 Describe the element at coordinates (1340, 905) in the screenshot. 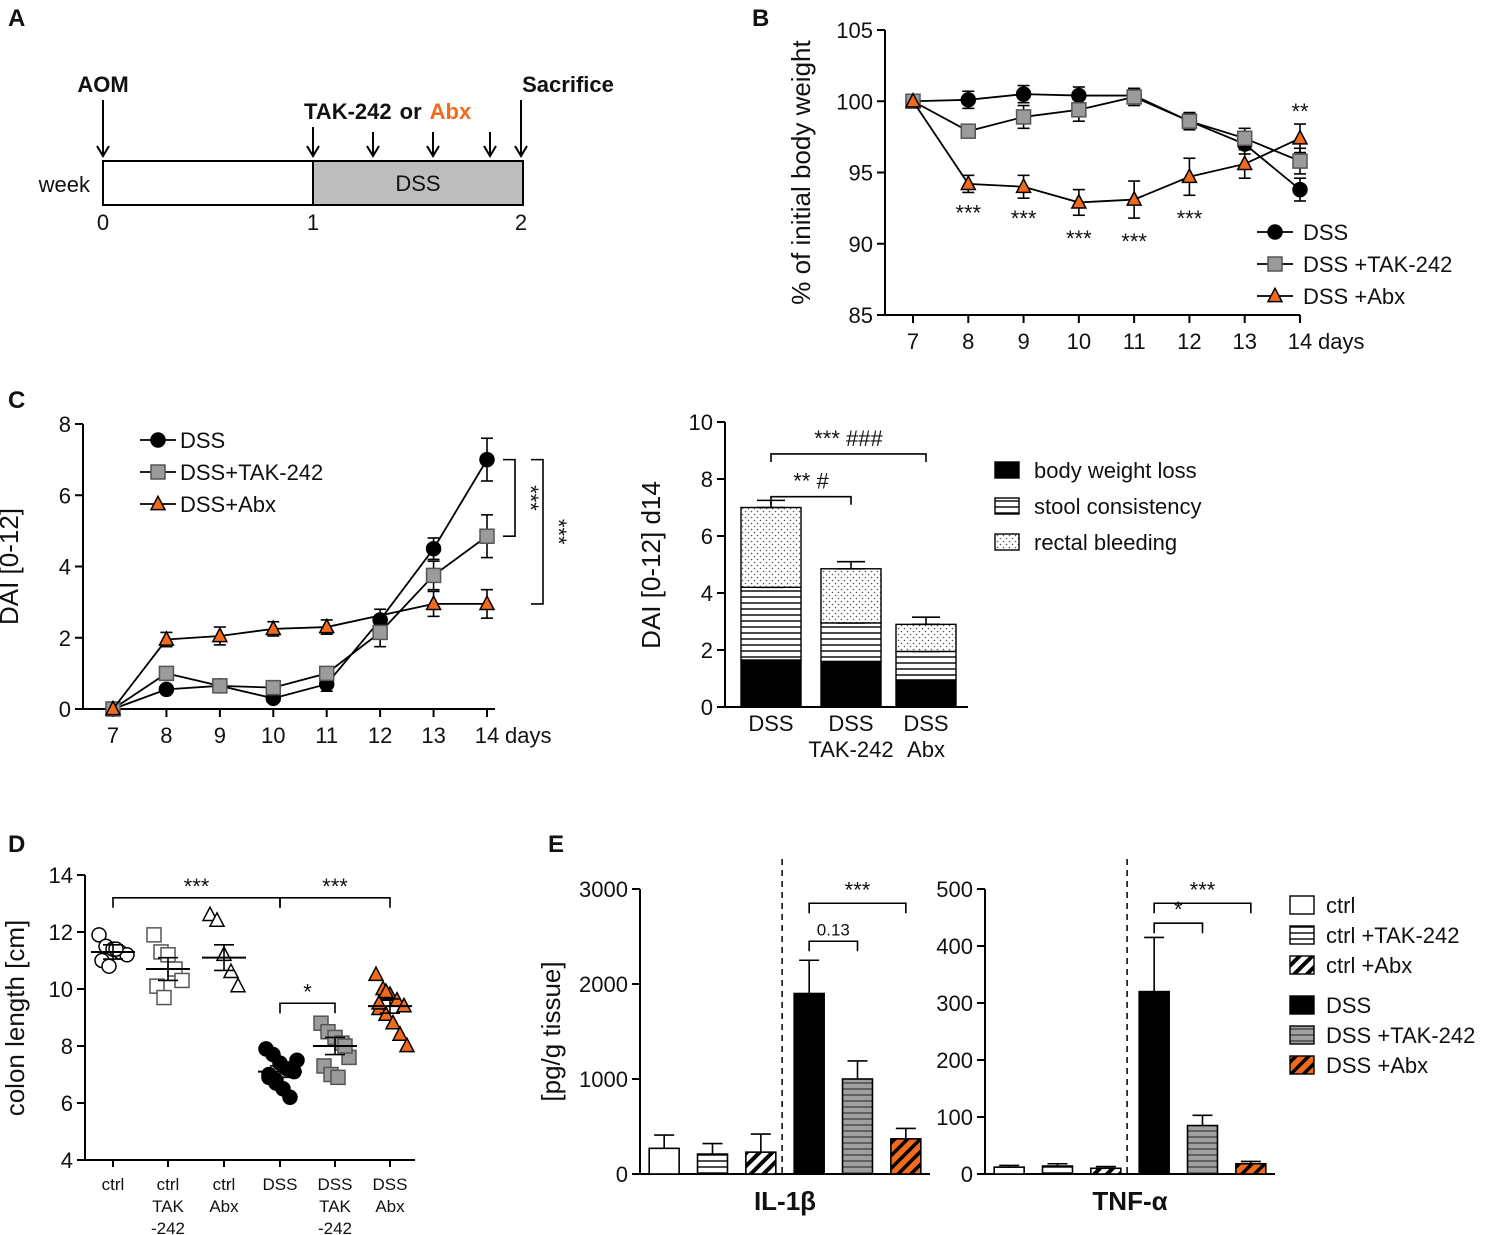

I see `legend-label: ctrl` at that location.